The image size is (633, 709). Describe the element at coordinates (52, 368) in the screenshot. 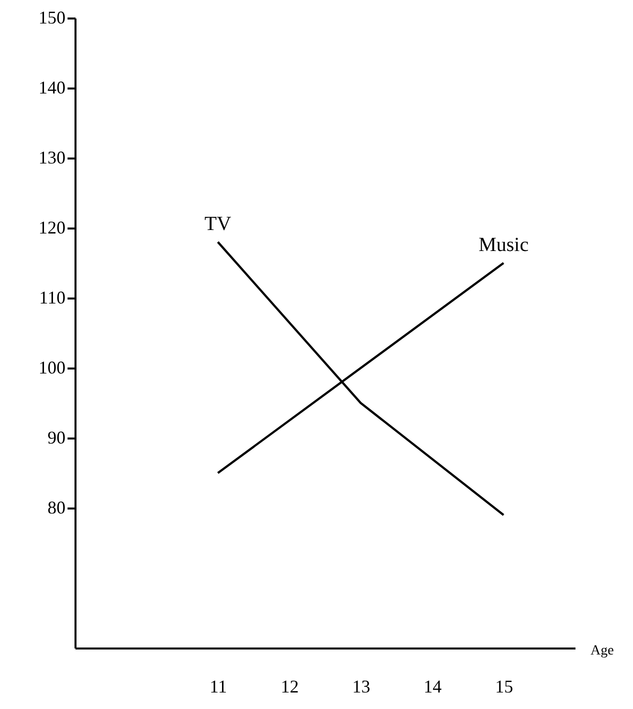

I see `y-tick-label: 100` at that location.